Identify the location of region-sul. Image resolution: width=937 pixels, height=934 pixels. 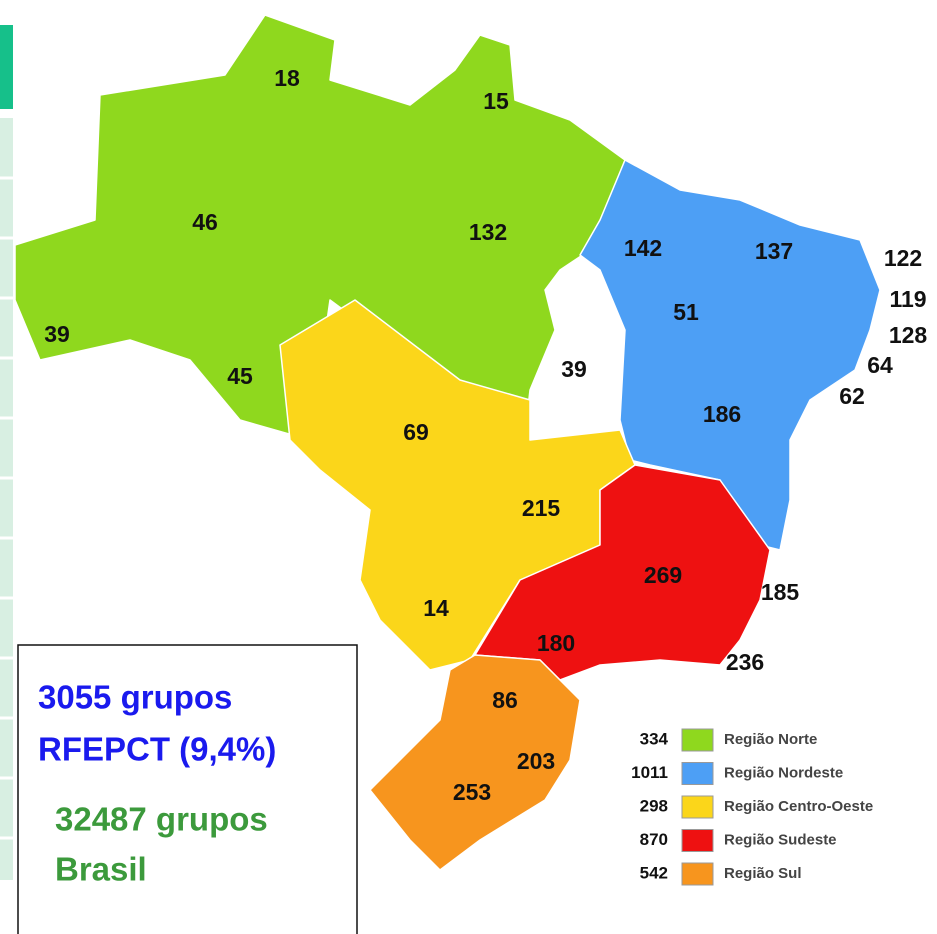
(475, 762).